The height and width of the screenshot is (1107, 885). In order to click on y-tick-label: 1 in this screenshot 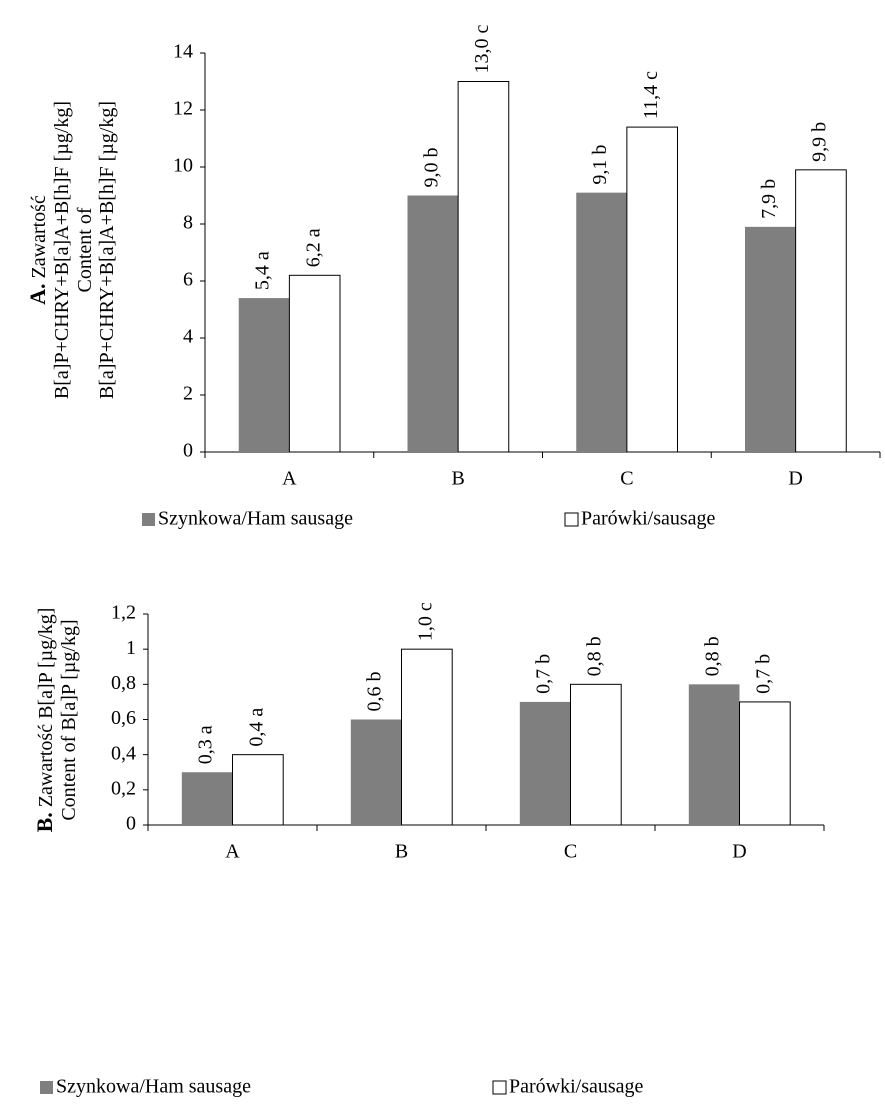, I will do `click(131, 648)`.